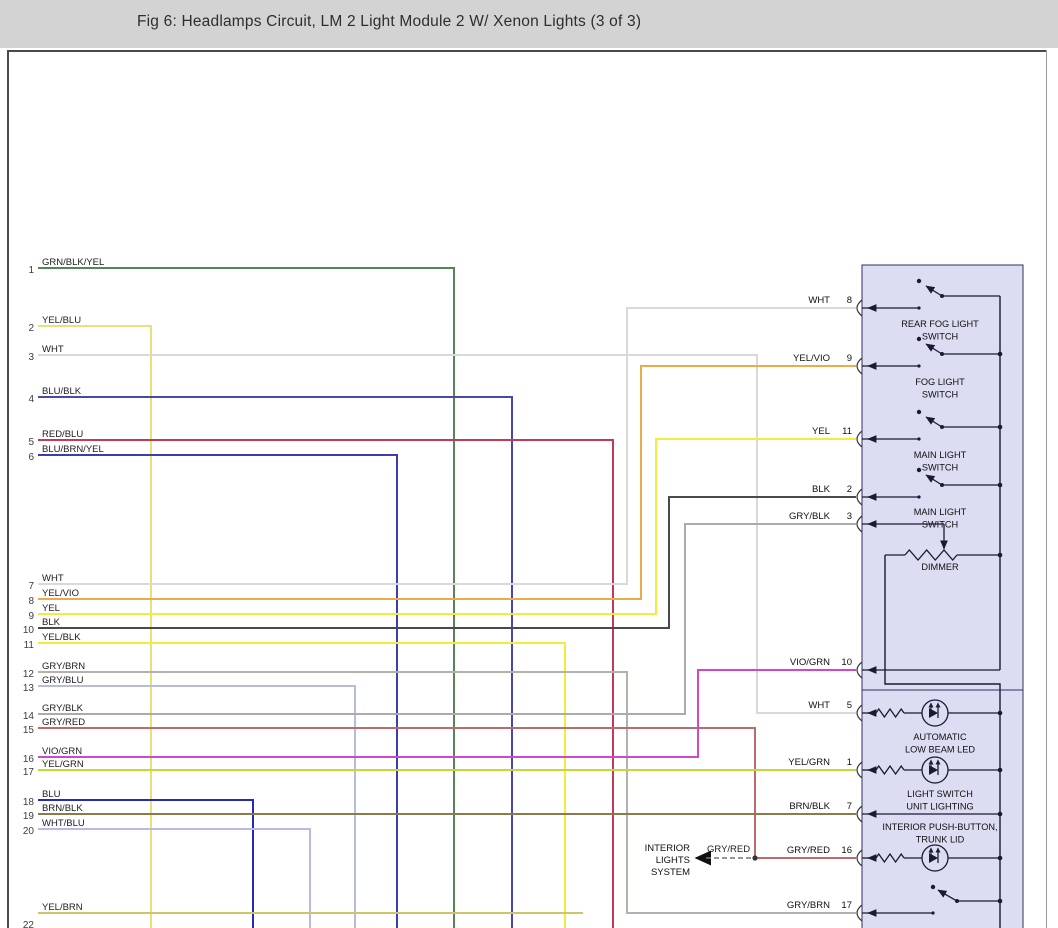 This screenshot has width=1058, height=928. I want to click on wire-13-color-label: GRY/BLU, so click(63, 680).